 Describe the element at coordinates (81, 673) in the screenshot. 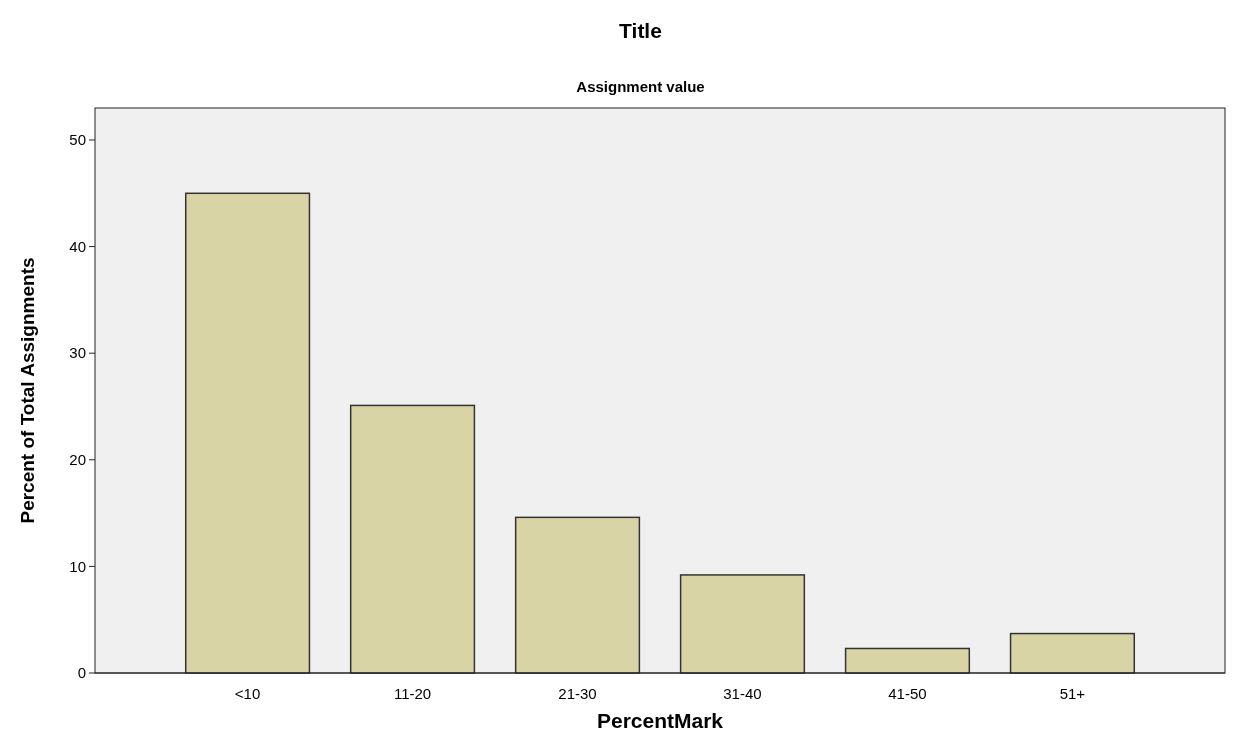

I see `y-tick-label: 0` at that location.